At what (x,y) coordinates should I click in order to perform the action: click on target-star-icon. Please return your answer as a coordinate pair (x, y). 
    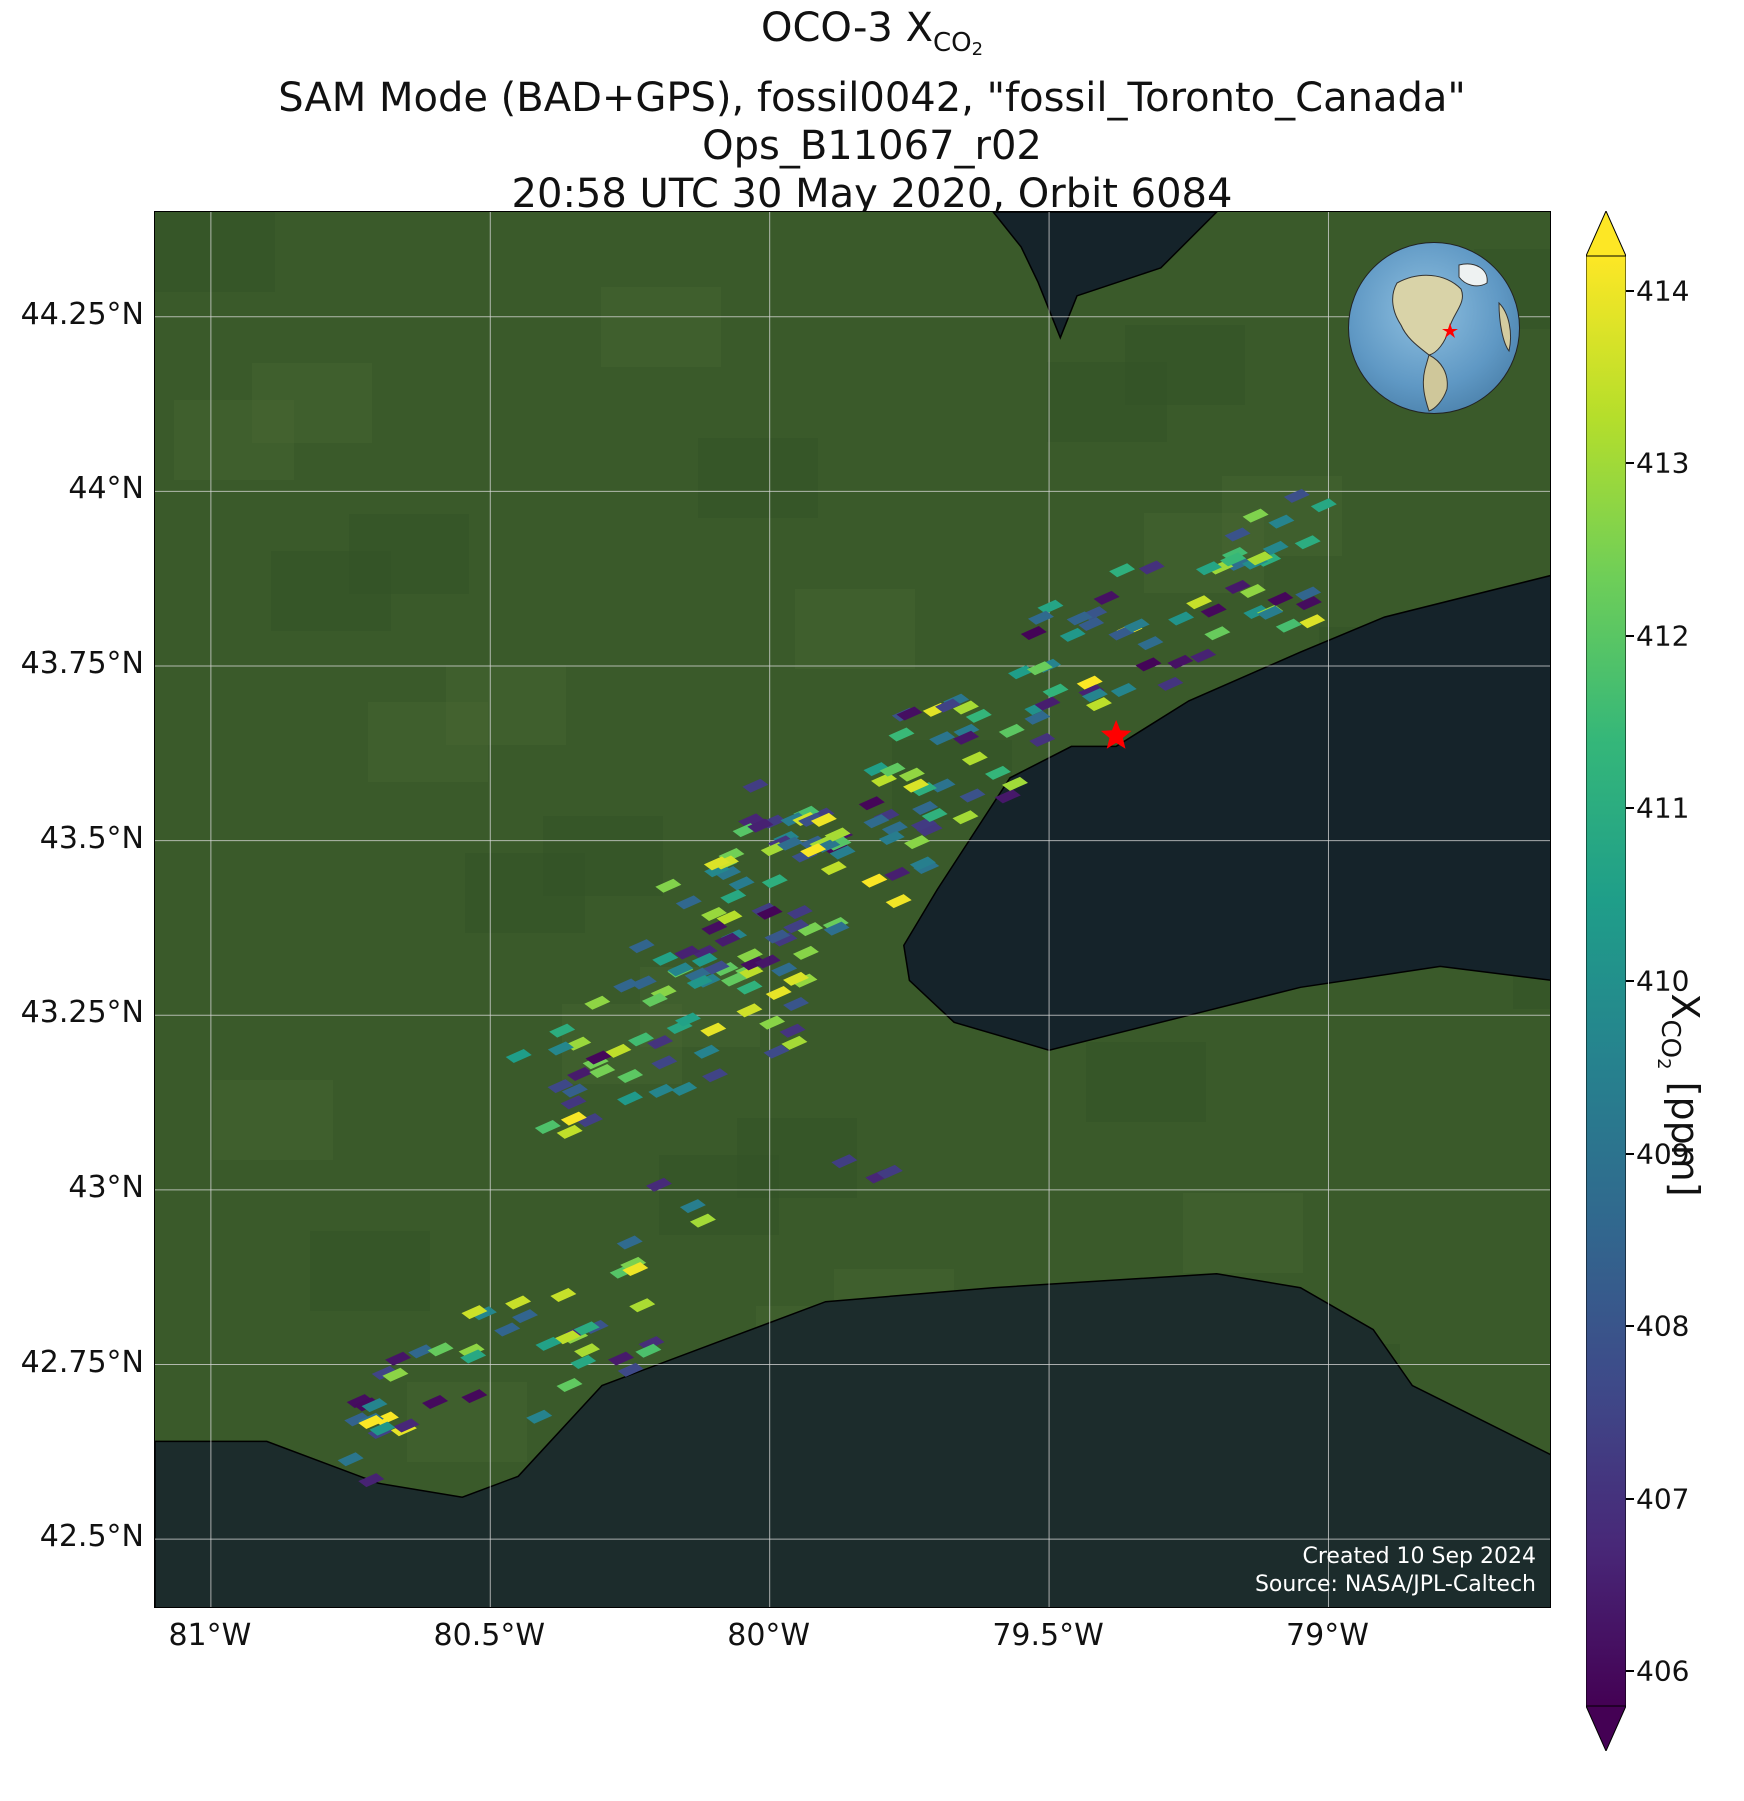
    Looking at the image, I should click on (1116, 734).